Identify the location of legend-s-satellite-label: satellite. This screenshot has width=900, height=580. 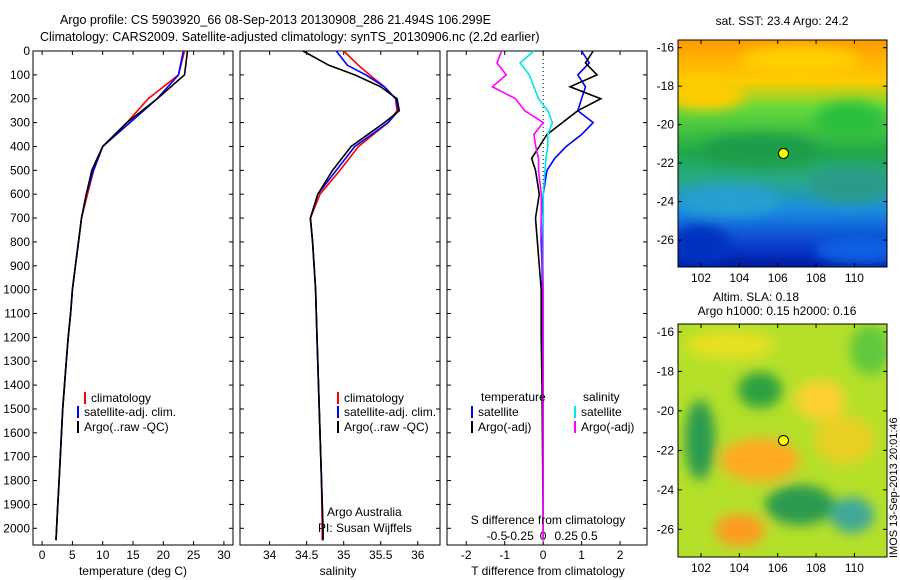
(601, 412).